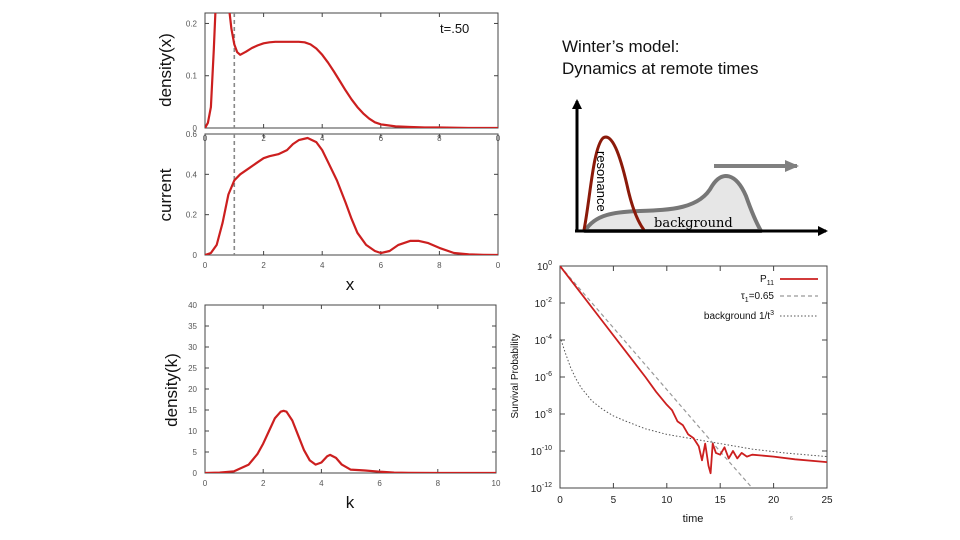 The height and width of the screenshot is (540, 960). What do you see at coordinates (192, 174) in the screenshot?
I see `y-tick-label: 0.4` at bounding box center [192, 174].